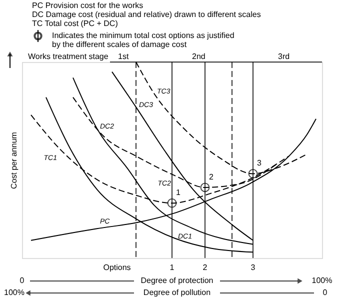 This screenshot has width=339, height=301. What do you see at coordinates (117, 267) in the screenshot?
I see `text: Options` at bounding box center [117, 267].